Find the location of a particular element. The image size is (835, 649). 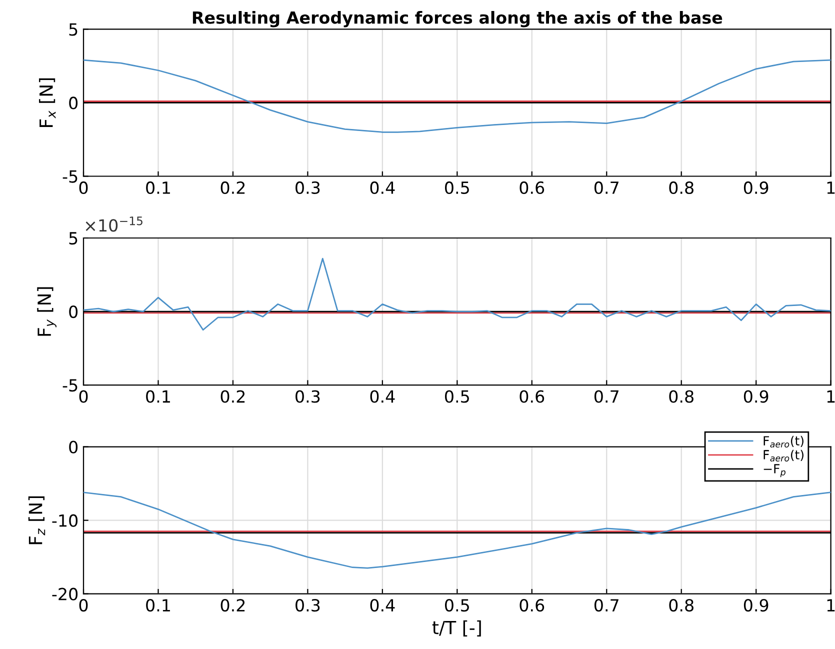

y-tick-label: -20 is located at coordinates (65, 594).